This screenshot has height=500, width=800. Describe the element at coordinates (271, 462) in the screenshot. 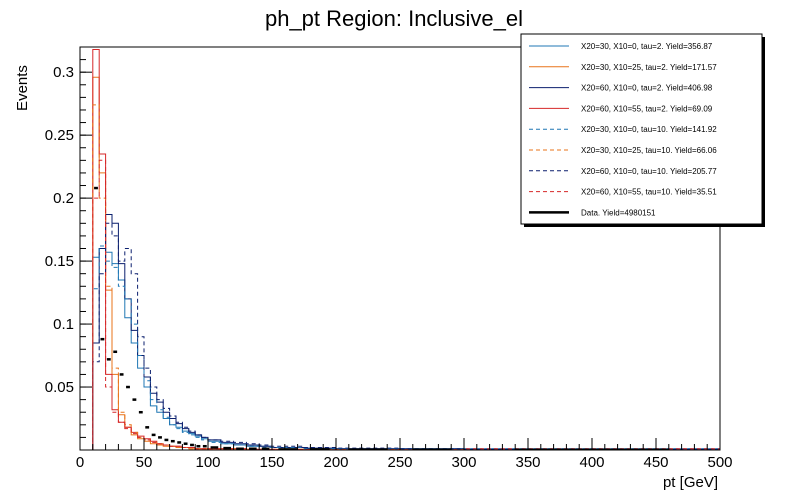

I see `x-tick-label: 150` at that location.